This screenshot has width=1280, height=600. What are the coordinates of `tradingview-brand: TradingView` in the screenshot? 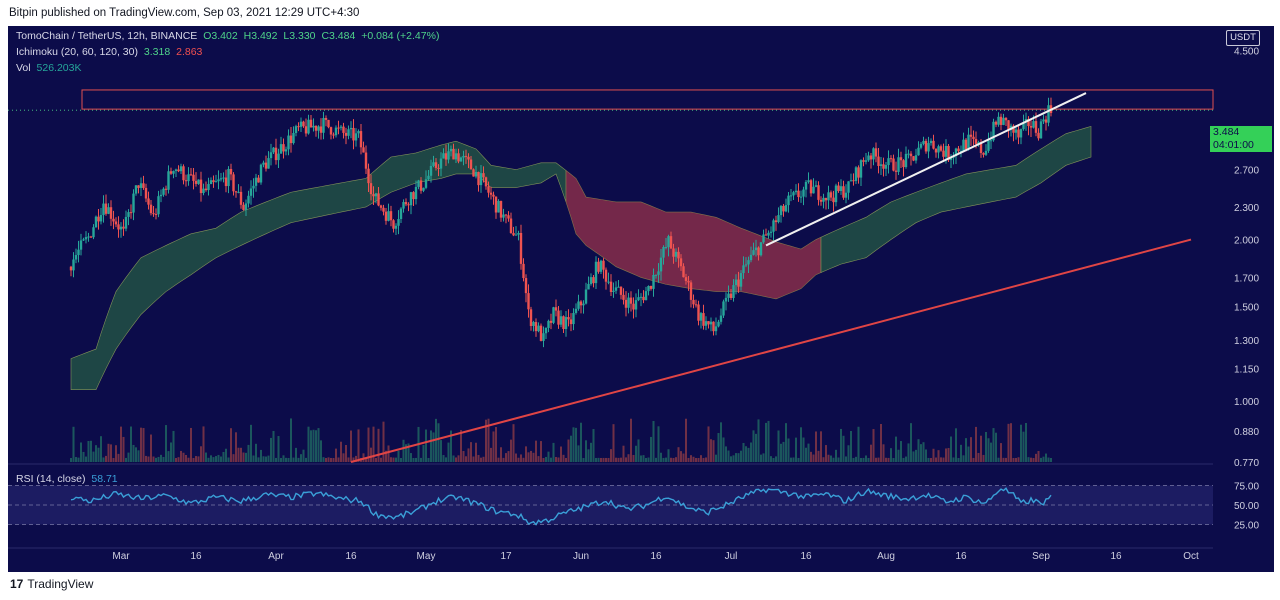 It's located at (60, 584).